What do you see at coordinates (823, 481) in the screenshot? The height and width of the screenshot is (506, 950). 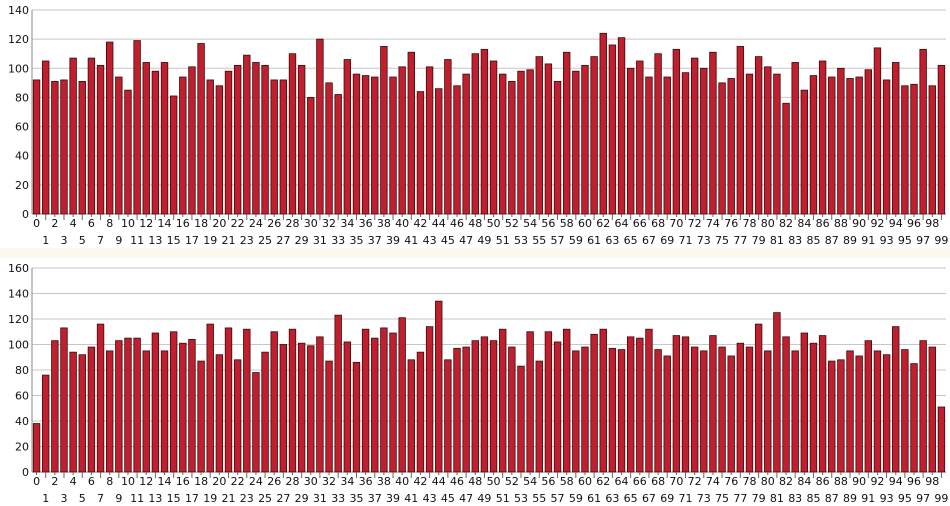 I see `bottom-x-tick-label: 86` at bounding box center [823, 481].